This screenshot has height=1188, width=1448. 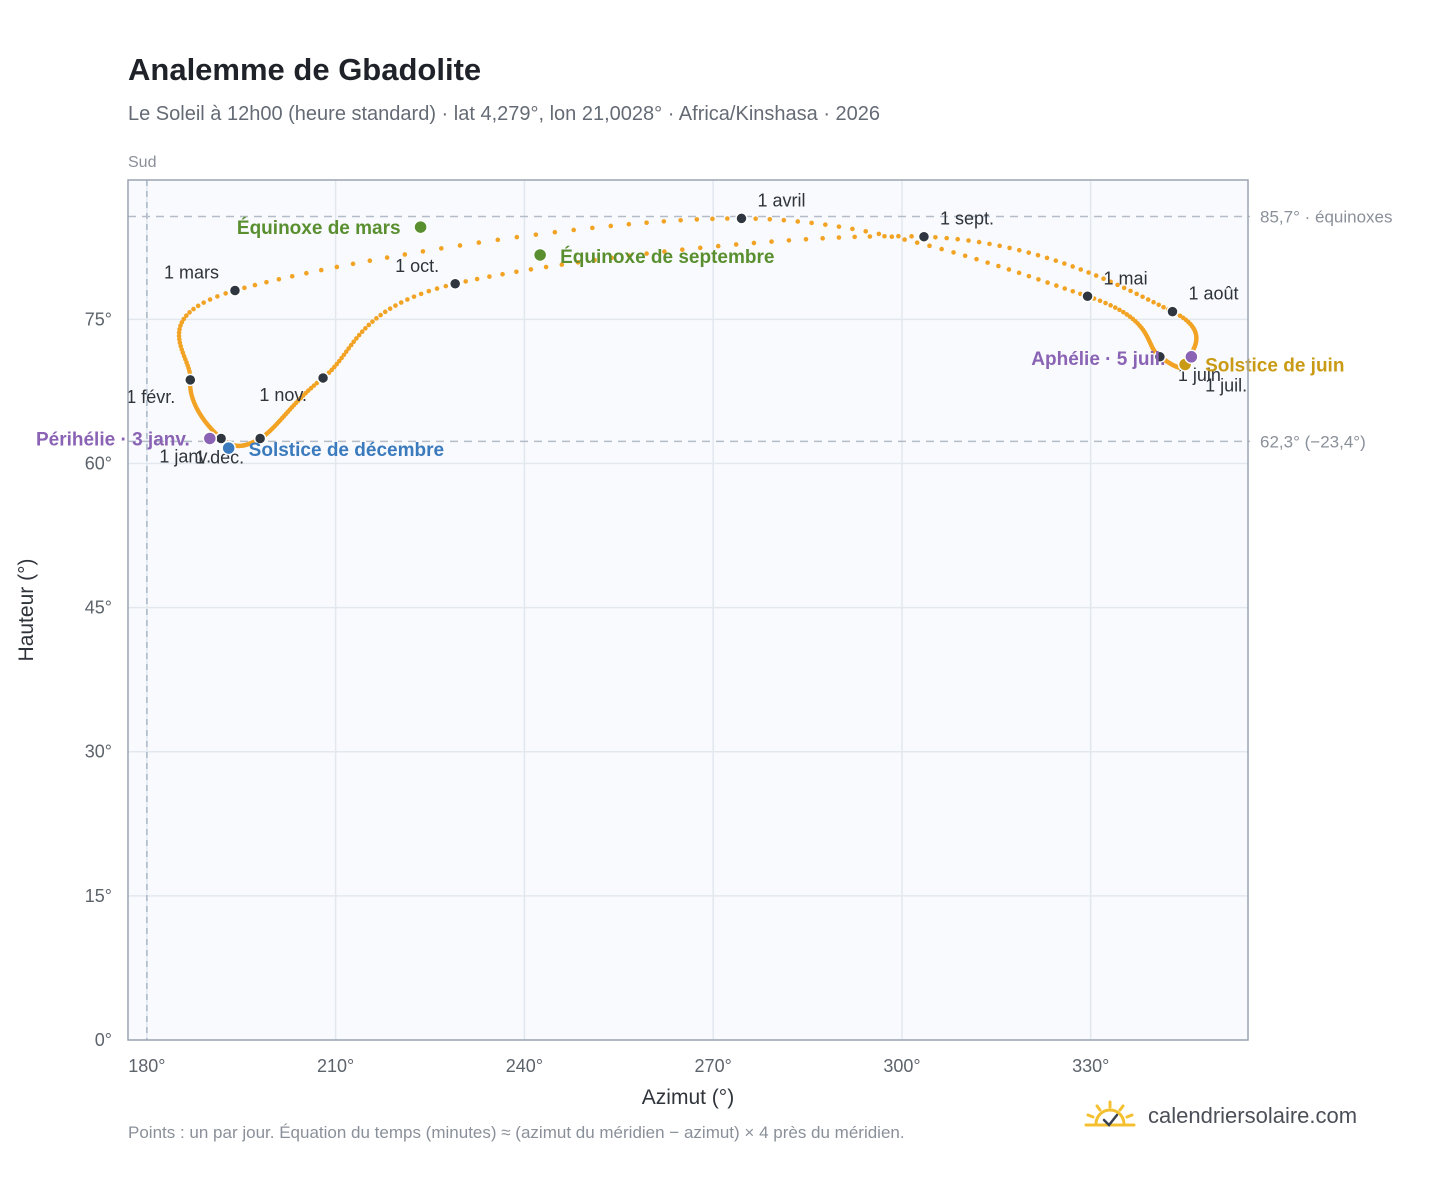 What do you see at coordinates (335, 1066) in the screenshot?
I see `x-tick-label: 210°` at bounding box center [335, 1066].